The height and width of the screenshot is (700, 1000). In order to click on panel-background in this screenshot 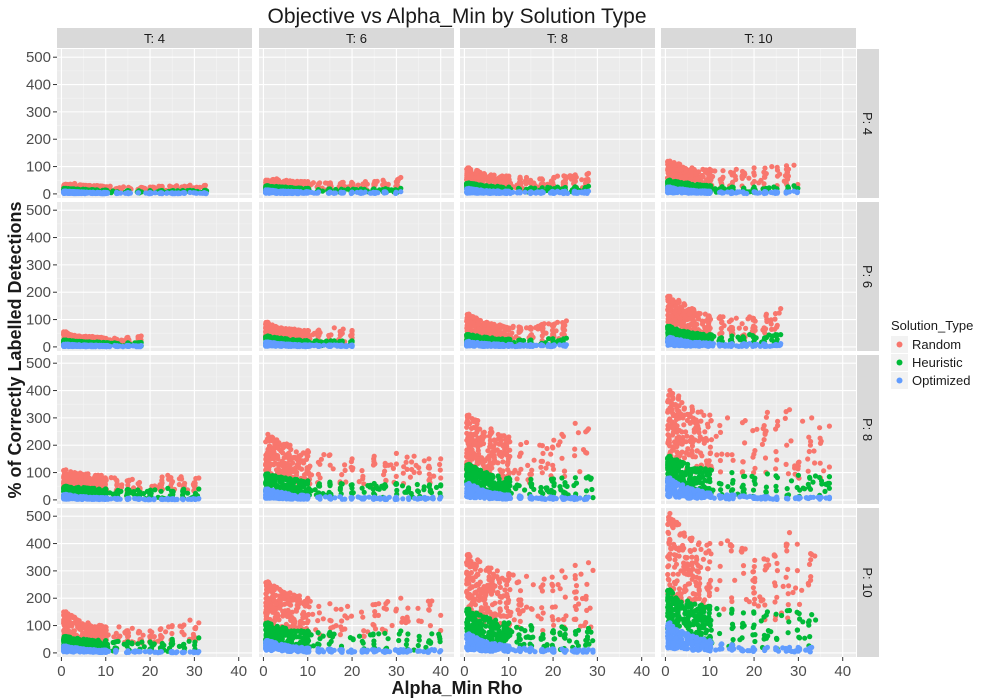, I will do `click(154, 123)`.